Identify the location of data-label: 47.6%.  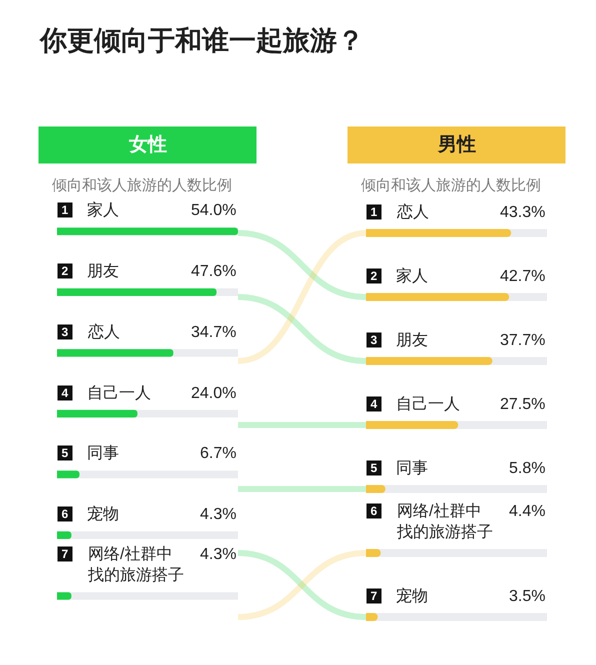
(213, 271).